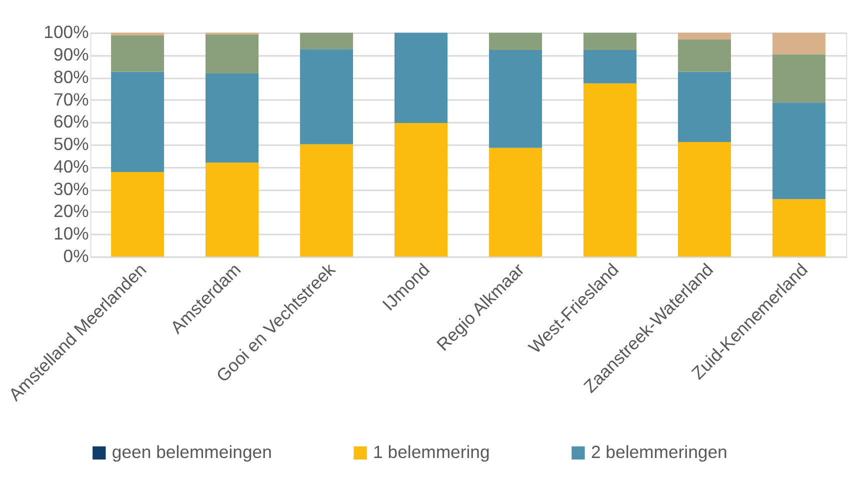 The height and width of the screenshot is (495, 856). Describe the element at coordinates (192, 452) in the screenshot. I see `legend-label: geen belemmeingen` at that location.